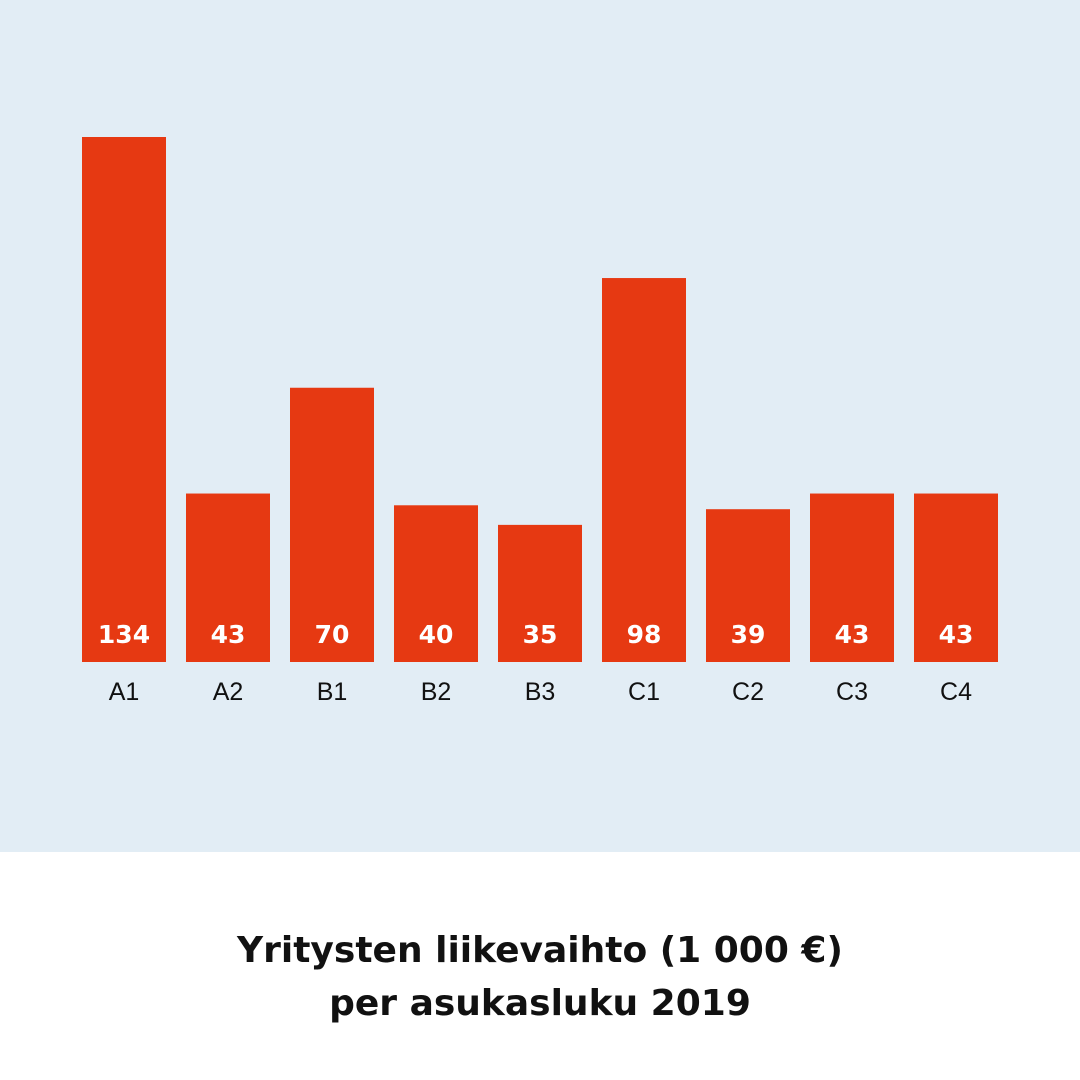 The height and width of the screenshot is (1080, 1080). I want to click on bar-value-label-c4: 43, so click(956, 634).